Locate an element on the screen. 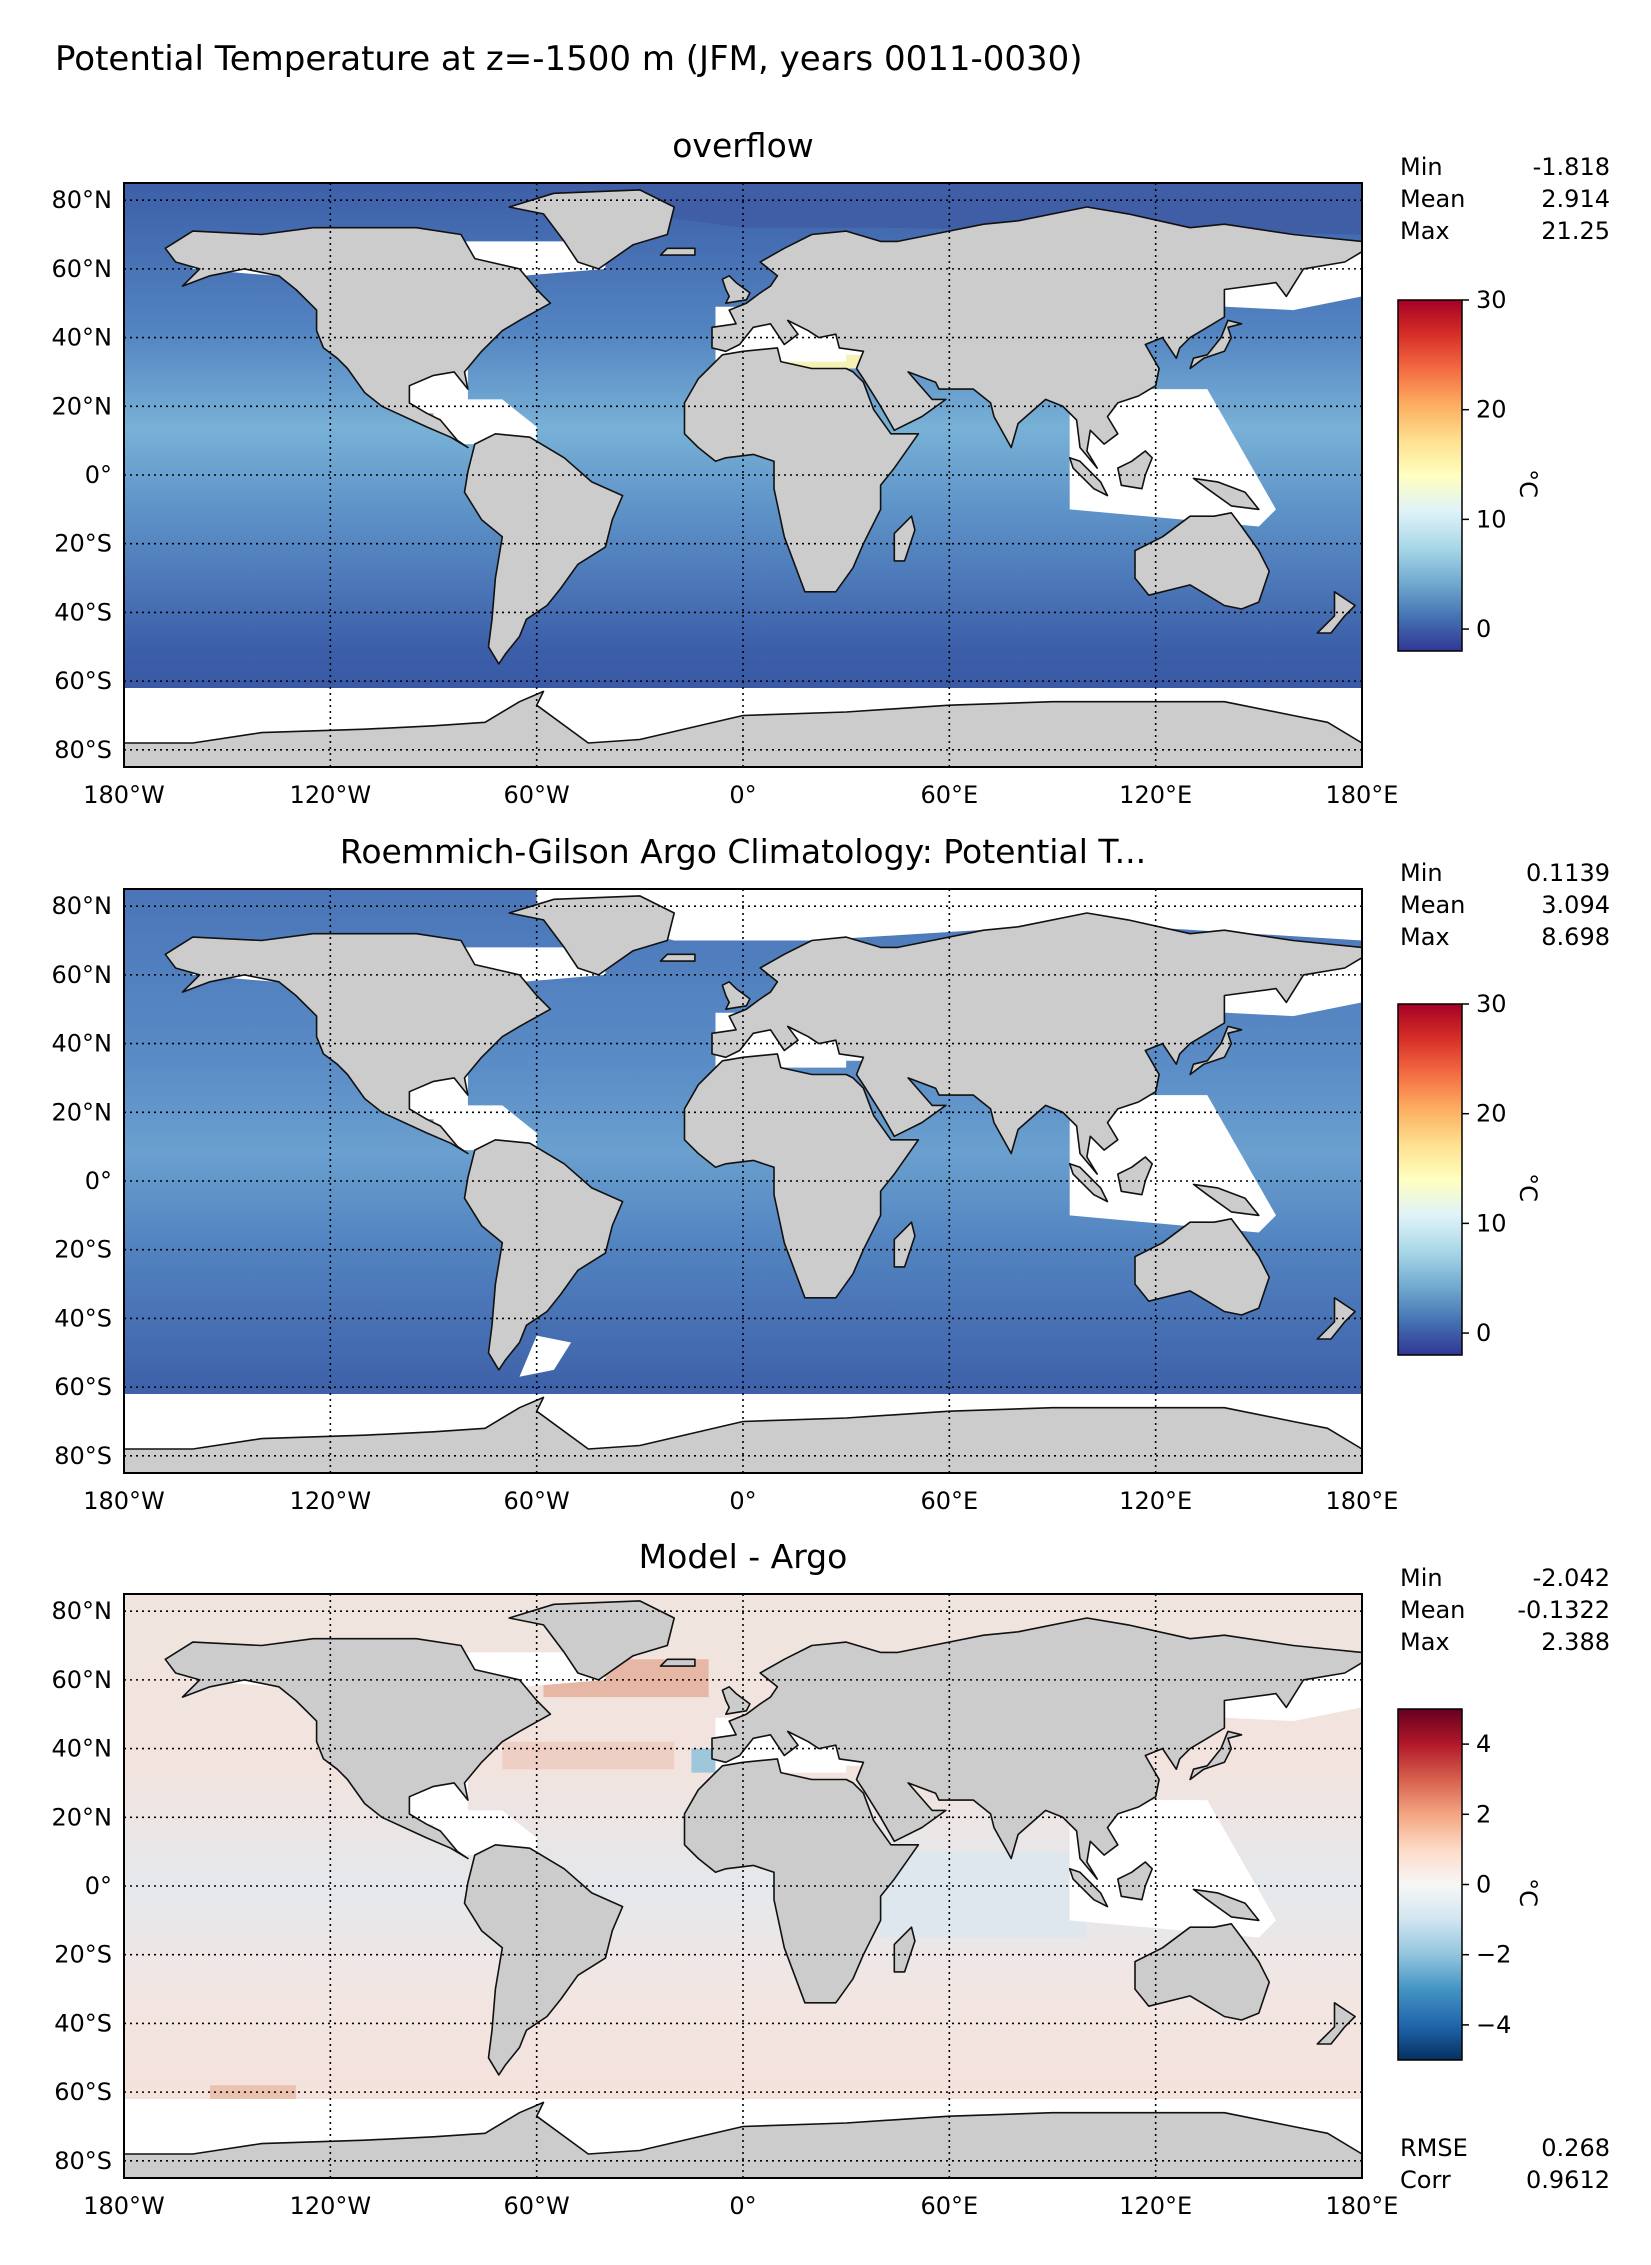  land-uk is located at coordinates (736, 1700).